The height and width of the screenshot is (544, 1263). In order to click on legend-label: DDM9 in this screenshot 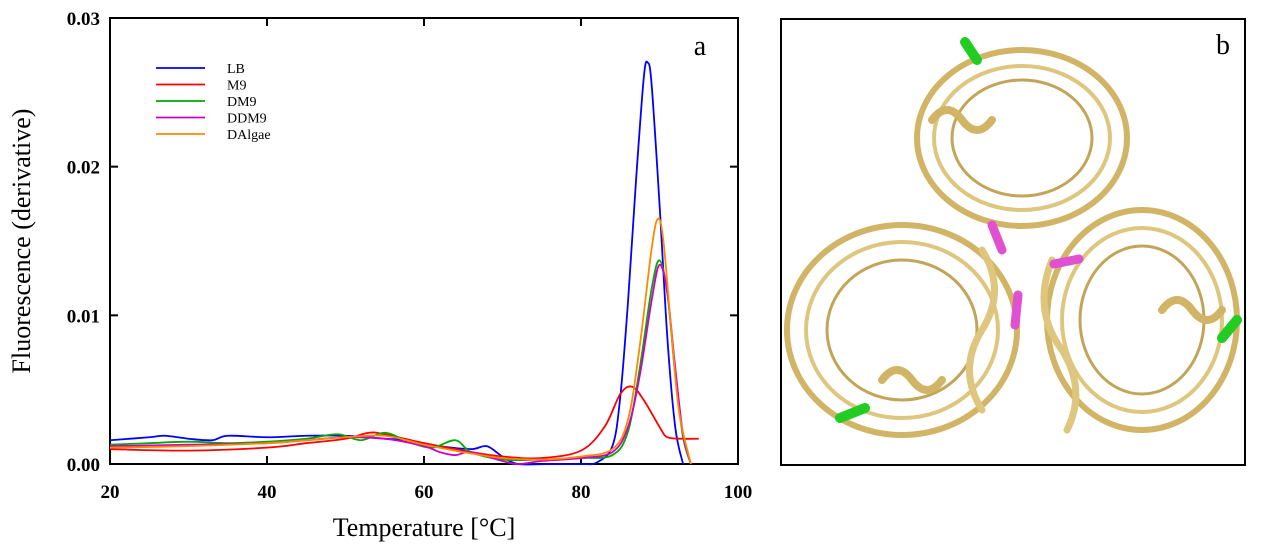, I will do `click(247, 119)`.